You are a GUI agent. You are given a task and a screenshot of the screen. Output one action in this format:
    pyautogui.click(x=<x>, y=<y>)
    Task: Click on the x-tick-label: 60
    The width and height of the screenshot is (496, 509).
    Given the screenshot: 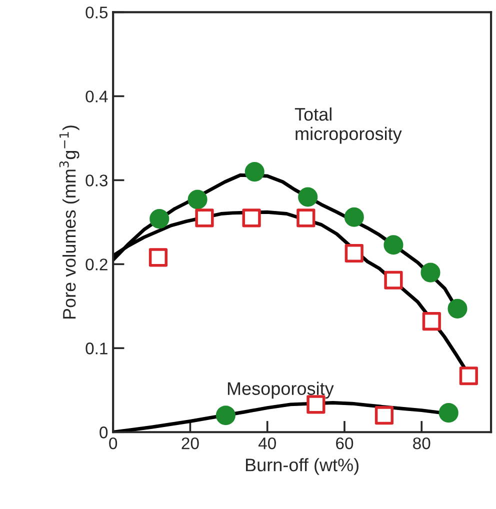 What is the action you would take?
    pyautogui.click(x=345, y=443)
    